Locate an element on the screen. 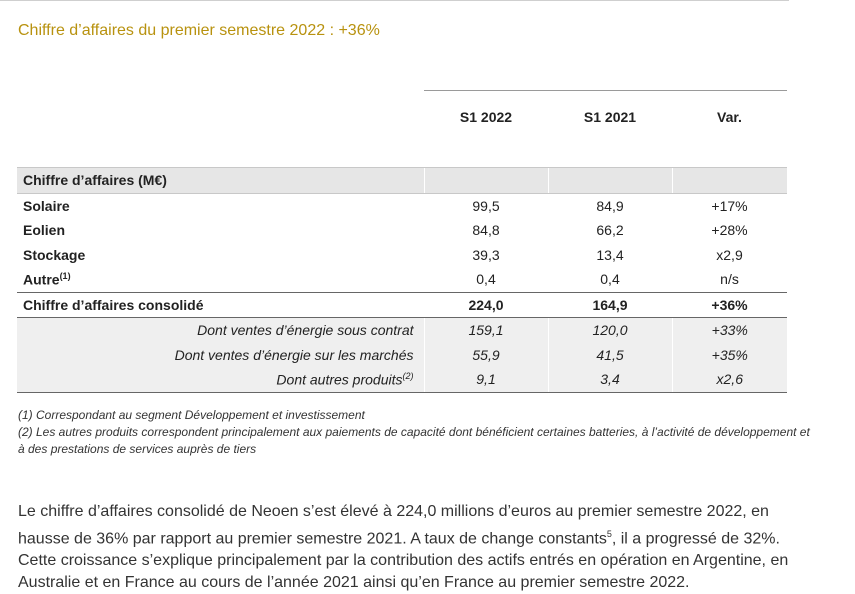  top-divider is located at coordinates (394, 0).